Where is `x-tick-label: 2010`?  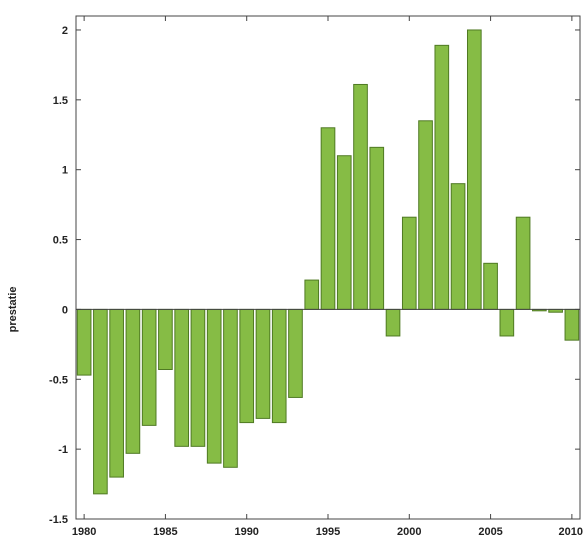
x-tick-label: 2010 is located at coordinates (571, 532).